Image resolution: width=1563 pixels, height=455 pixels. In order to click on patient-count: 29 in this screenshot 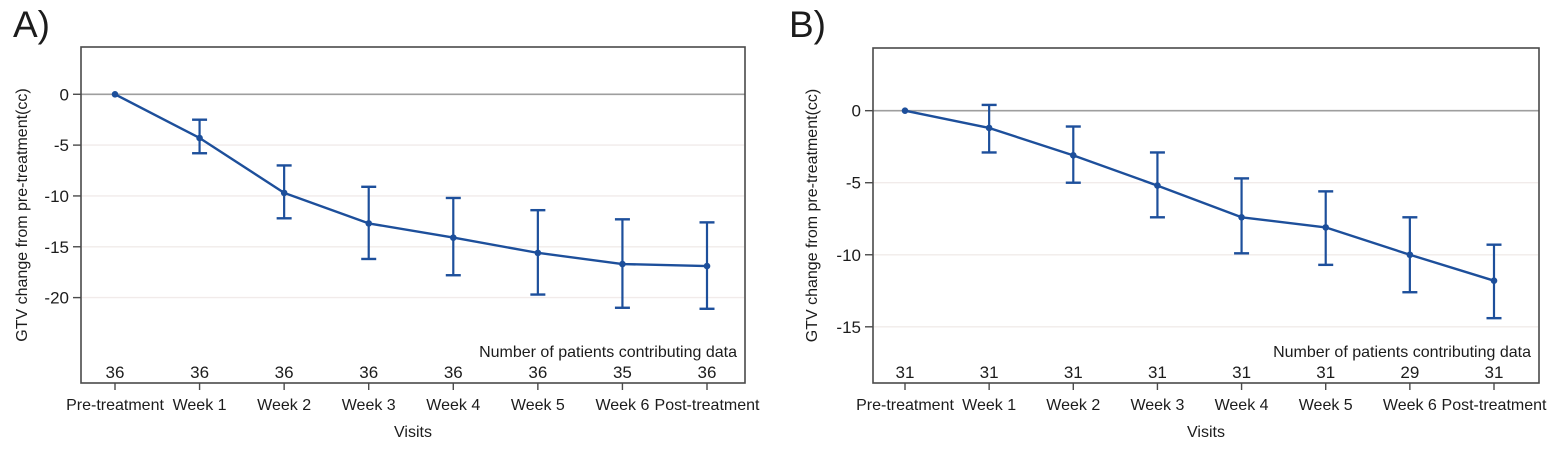, I will do `click(1409, 372)`.